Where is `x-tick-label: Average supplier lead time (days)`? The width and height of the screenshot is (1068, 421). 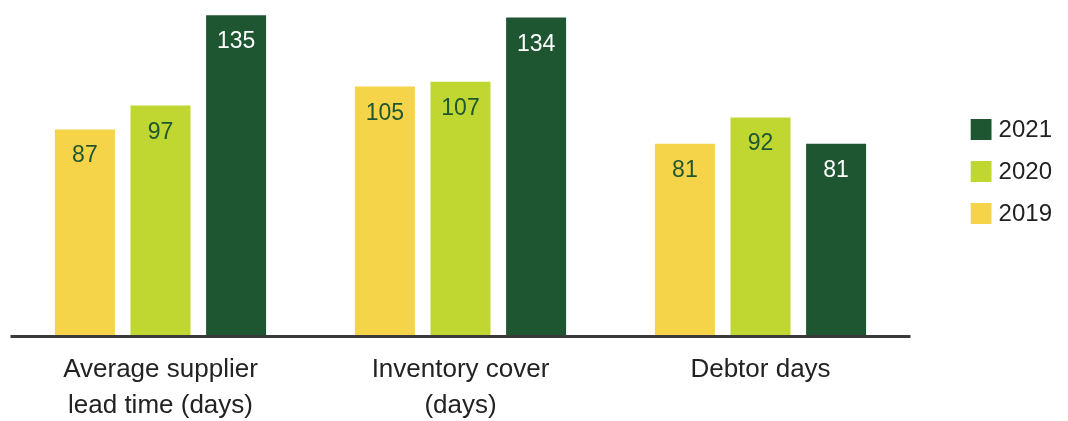 x-tick-label: Average supplier lead time (days) is located at coordinates (161, 385).